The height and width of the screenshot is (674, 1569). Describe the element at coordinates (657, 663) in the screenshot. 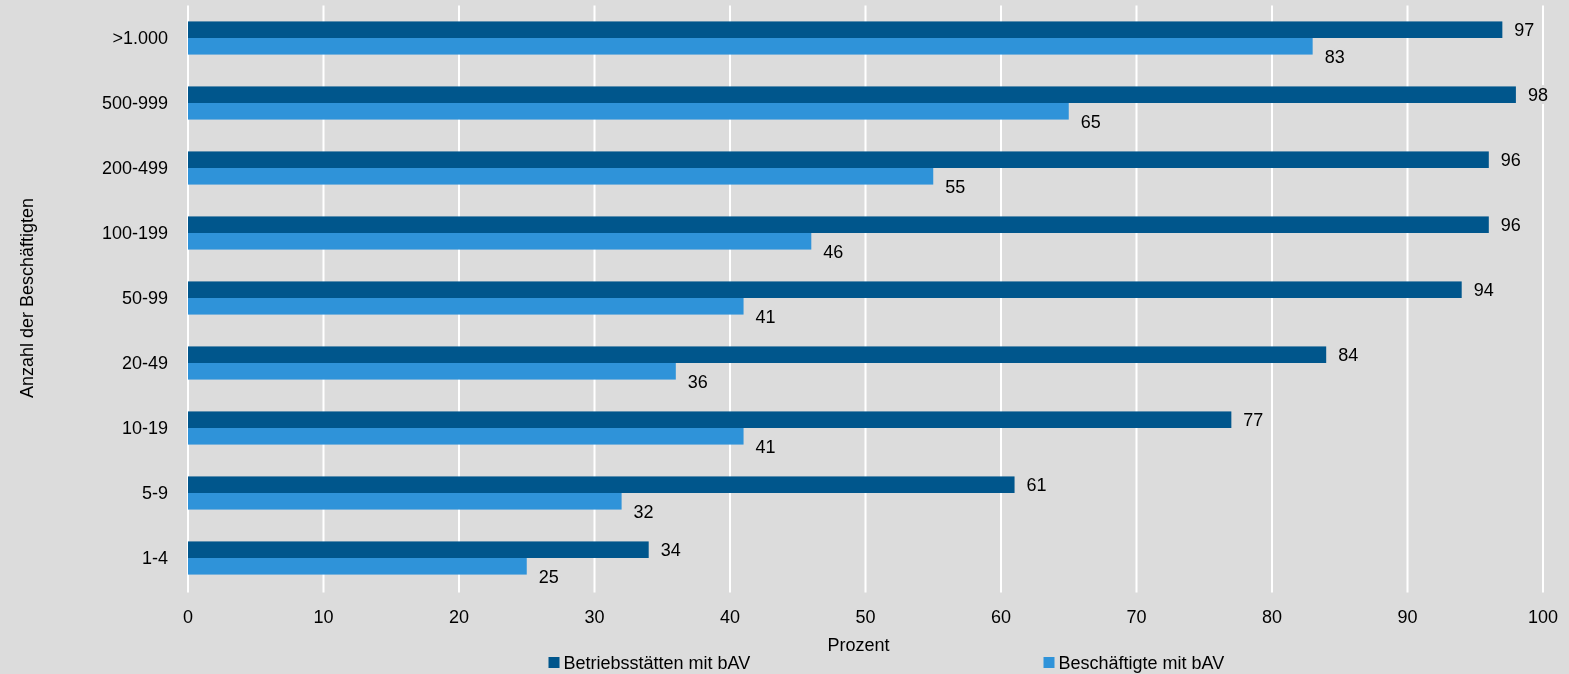

I see `legend-label: Betriebsstätten mit bAV` at that location.